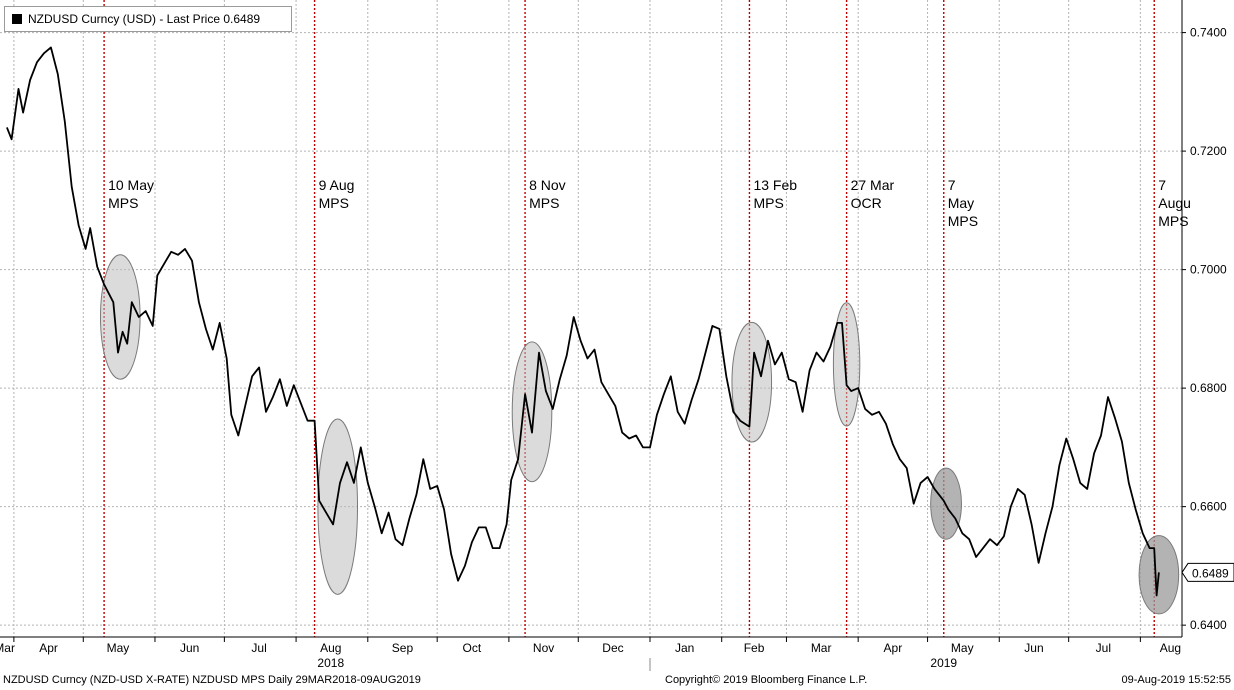 The width and height of the screenshot is (1234, 690). What do you see at coordinates (1208, 507) in the screenshot?
I see `y-tick-label: 0.6600` at bounding box center [1208, 507].